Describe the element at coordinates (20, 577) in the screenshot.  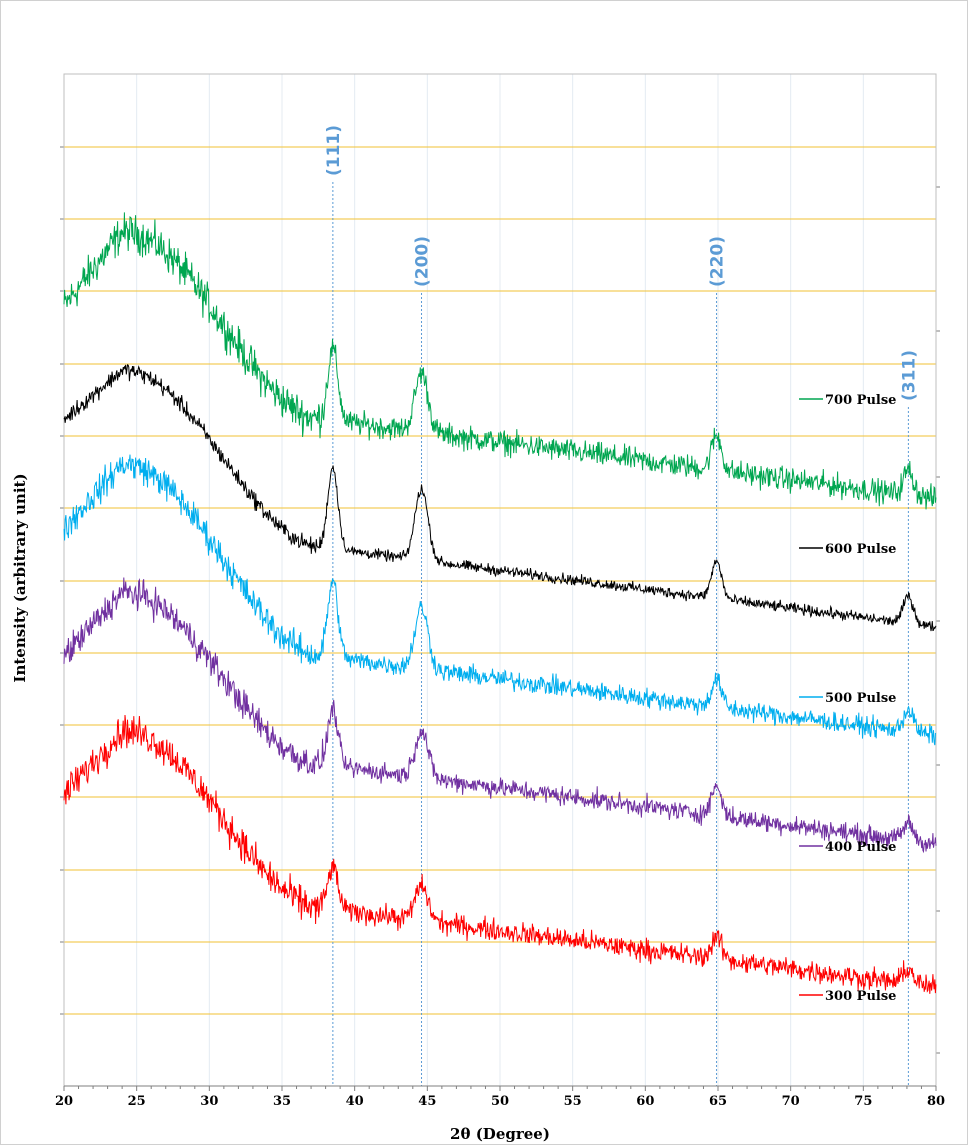
I see `y-axis-title: Intensity (arbitrary unit)` at that location.